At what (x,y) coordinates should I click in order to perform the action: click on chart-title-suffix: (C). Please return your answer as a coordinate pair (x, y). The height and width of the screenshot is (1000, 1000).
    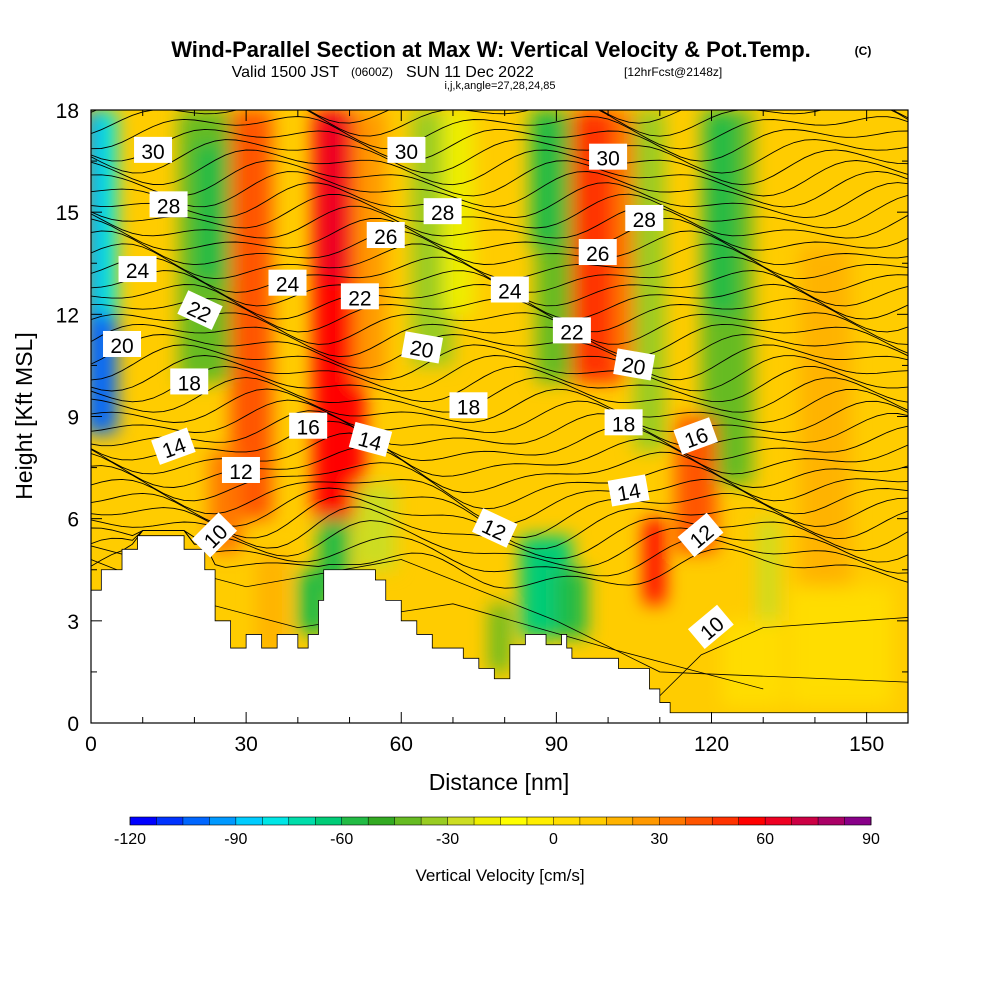
    Looking at the image, I should click on (863, 51).